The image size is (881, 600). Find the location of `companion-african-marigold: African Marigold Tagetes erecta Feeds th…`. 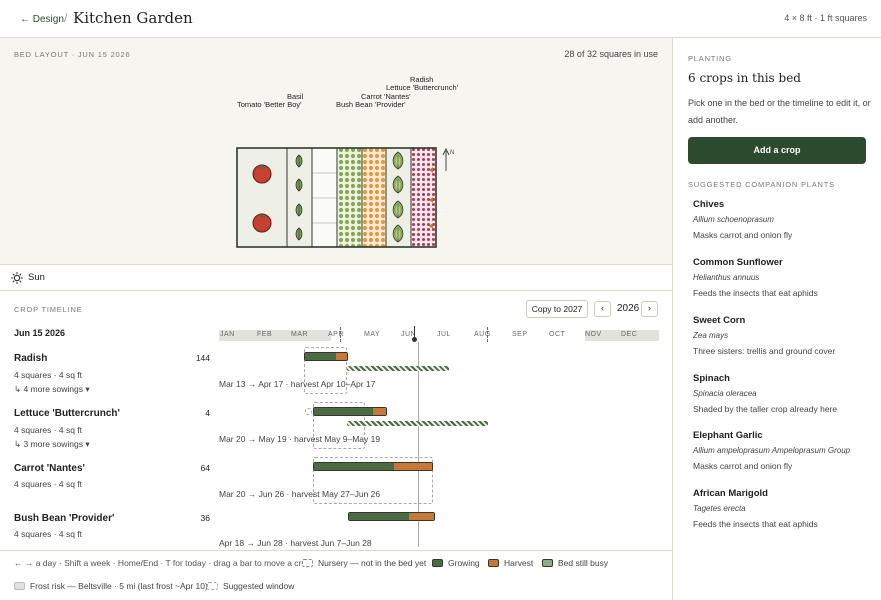

companion-african-marigold: African Marigold Tagetes erecta Feeds th… is located at coordinates (783, 508).